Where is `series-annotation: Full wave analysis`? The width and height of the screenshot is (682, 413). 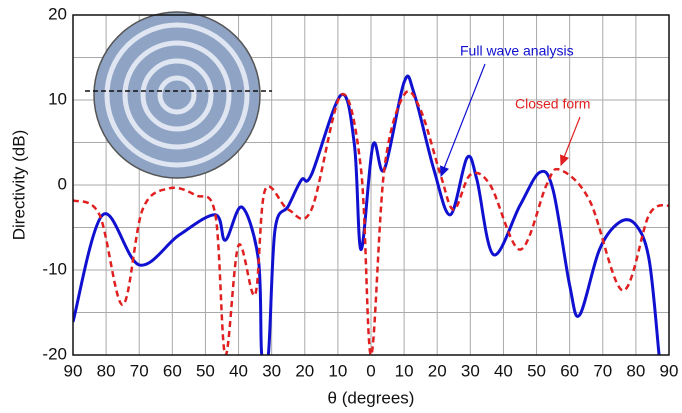 series-annotation: Full wave analysis is located at coordinates (517, 51).